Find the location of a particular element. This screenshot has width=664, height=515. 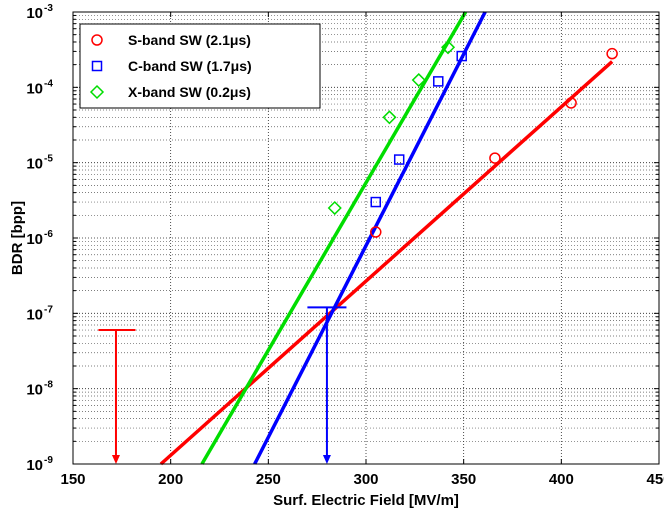

y-tick-exponent: -5 is located at coordinates (48, 159).